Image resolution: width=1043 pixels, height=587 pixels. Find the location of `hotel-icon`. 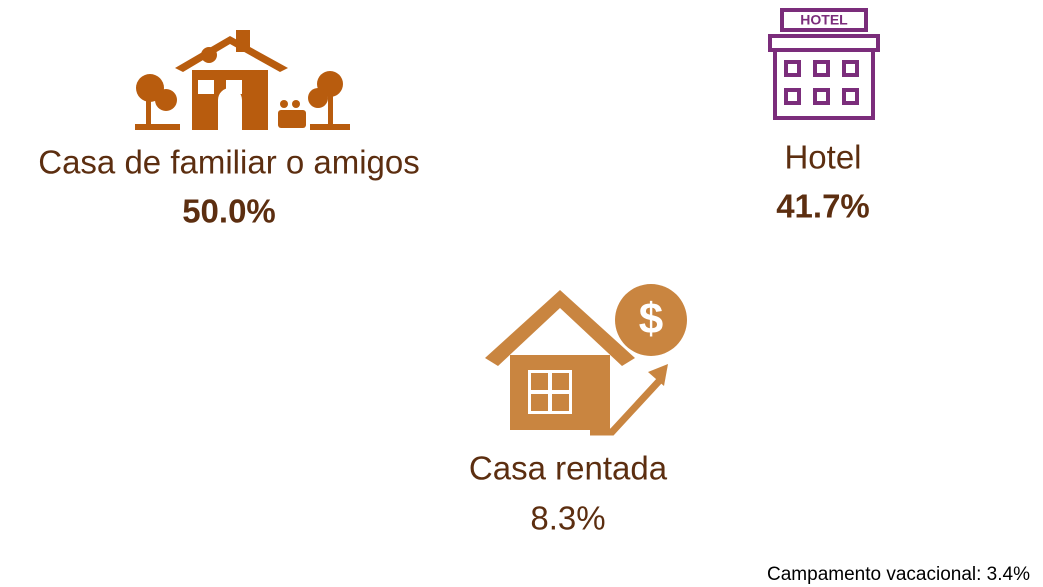

hotel-icon is located at coordinates (824, 64).